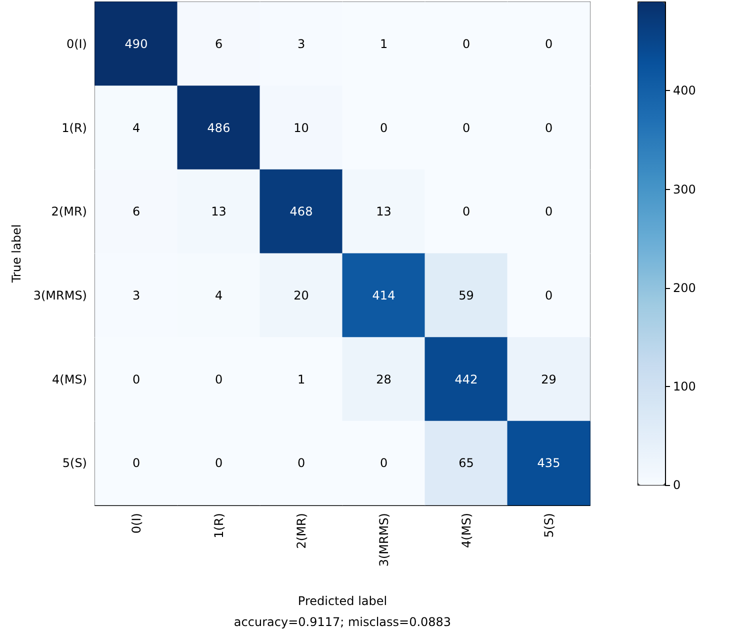 The width and height of the screenshot is (731, 639). What do you see at coordinates (69, 379) in the screenshot?
I see `y-tick-label: 4(MS)` at bounding box center [69, 379].